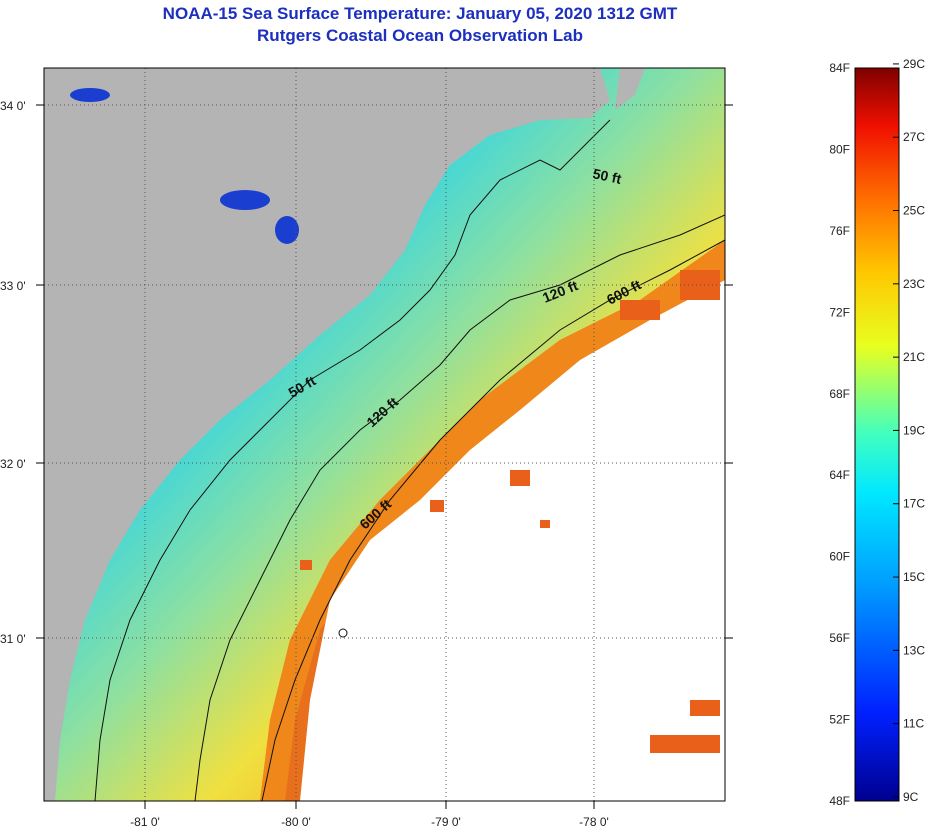  What do you see at coordinates (13, 639) in the screenshot?
I see `lat-label: 31 0'` at bounding box center [13, 639].